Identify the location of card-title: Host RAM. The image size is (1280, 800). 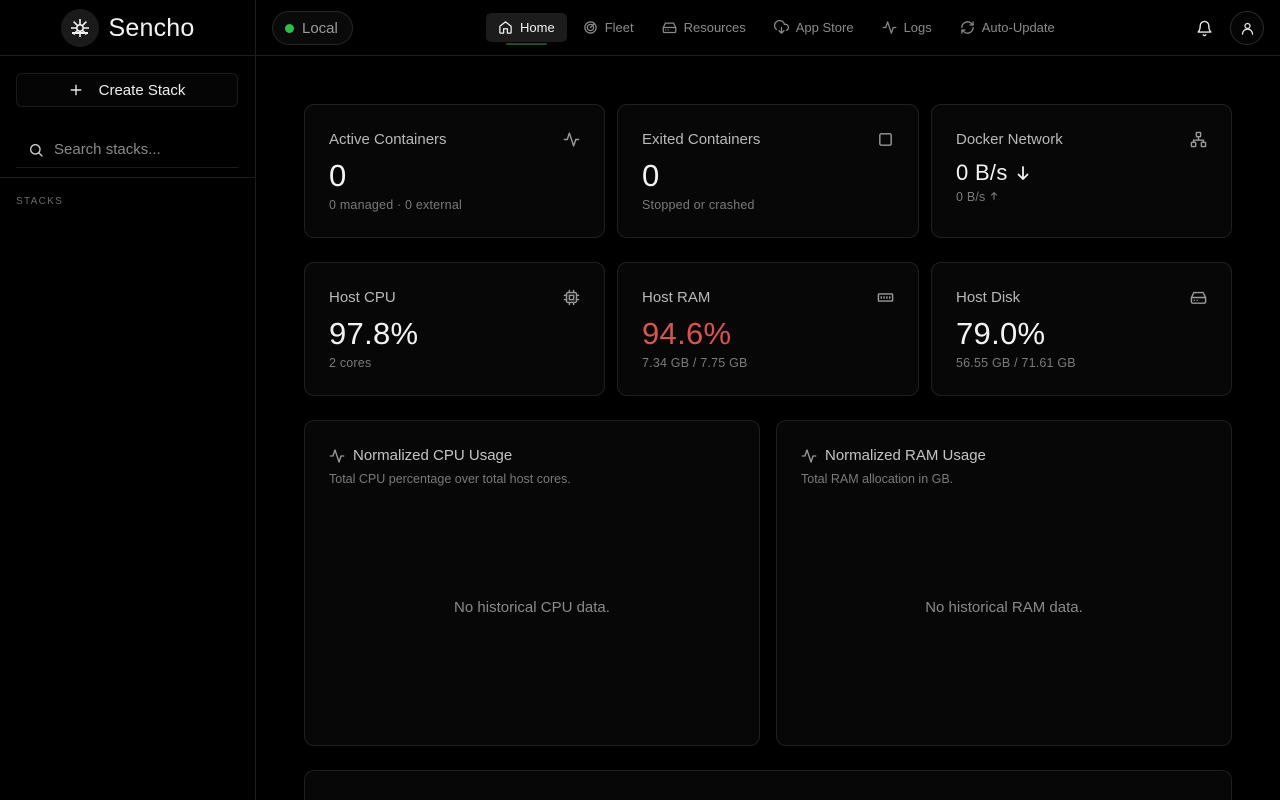
(676, 297).